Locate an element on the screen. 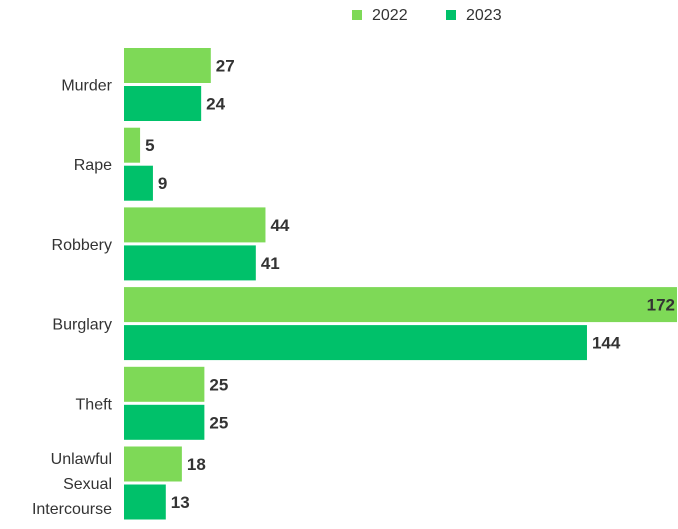 The width and height of the screenshot is (678, 529). value-label-2022: 172 is located at coordinates (661, 305).